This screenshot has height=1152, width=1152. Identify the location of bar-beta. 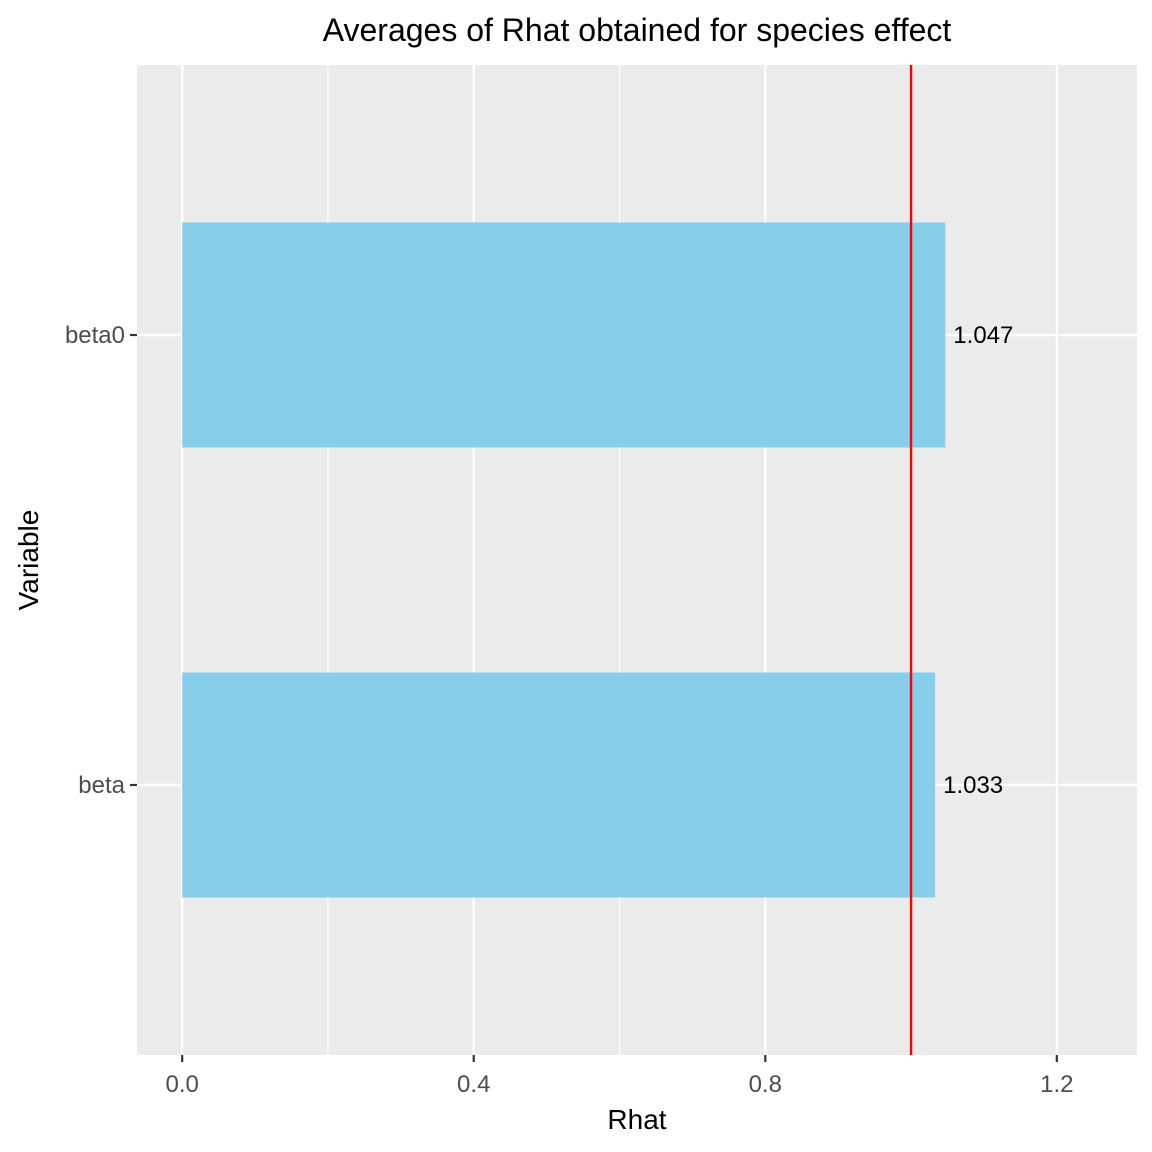
(559, 785).